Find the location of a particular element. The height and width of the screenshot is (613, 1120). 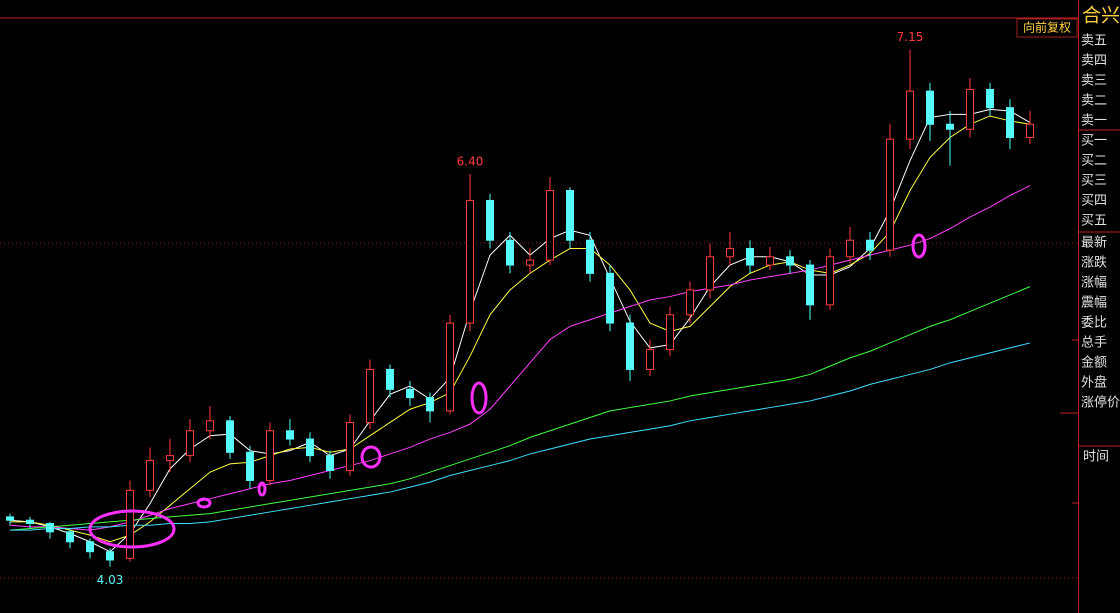

quote-label: 震幅 is located at coordinates (1094, 303).